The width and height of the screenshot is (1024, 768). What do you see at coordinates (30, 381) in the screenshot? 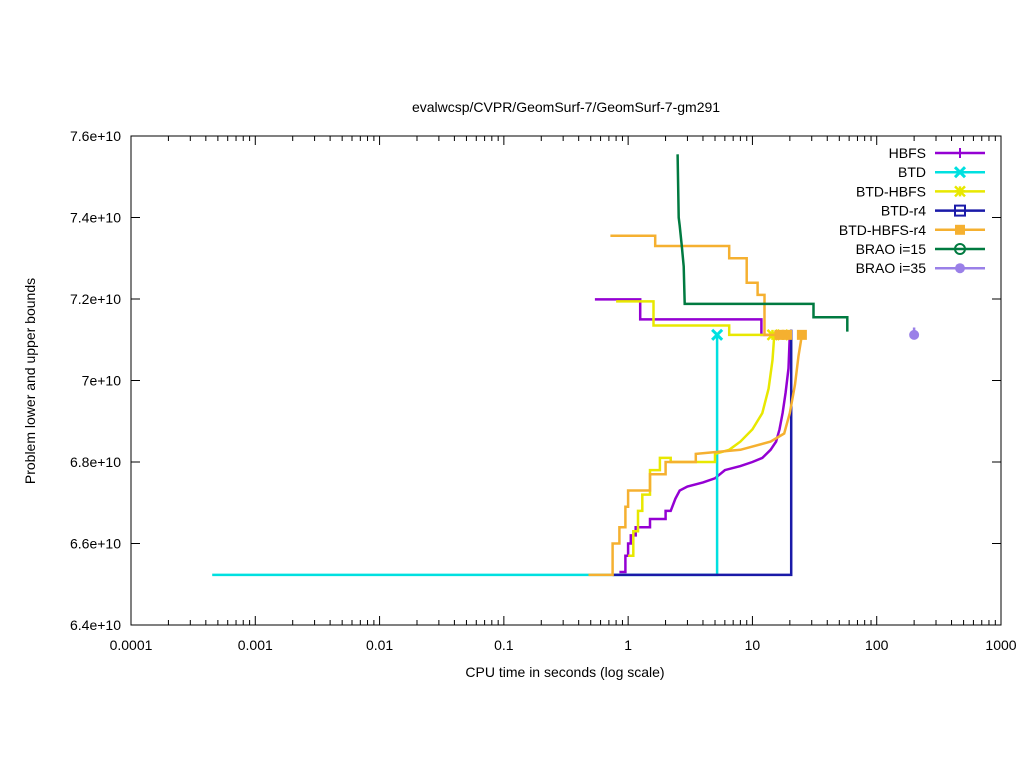
I see `y-axis-label: Problem lower and upper bounds` at bounding box center [30, 381].